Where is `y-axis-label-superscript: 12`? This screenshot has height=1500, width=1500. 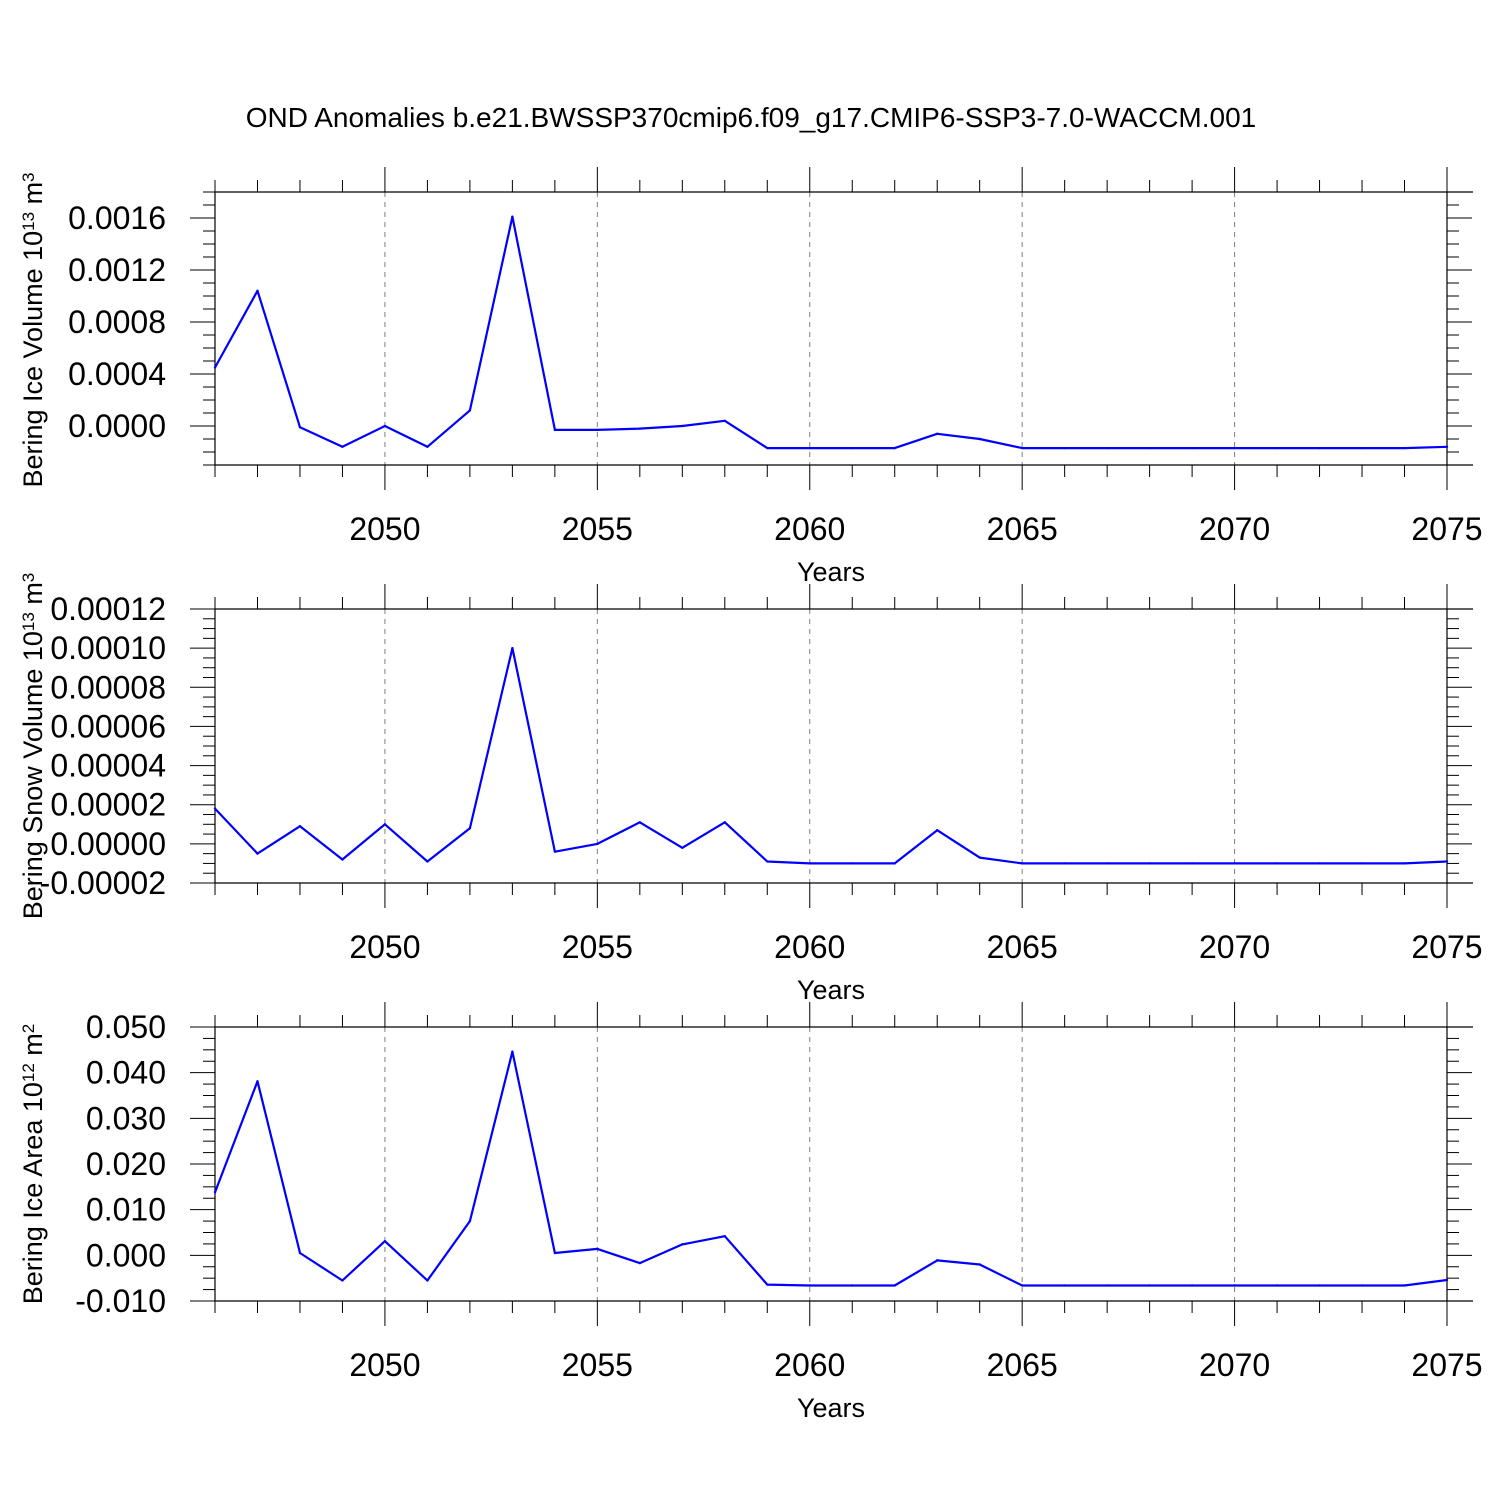
y-axis-label-superscript: 12 is located at coordinates (28, 1072).